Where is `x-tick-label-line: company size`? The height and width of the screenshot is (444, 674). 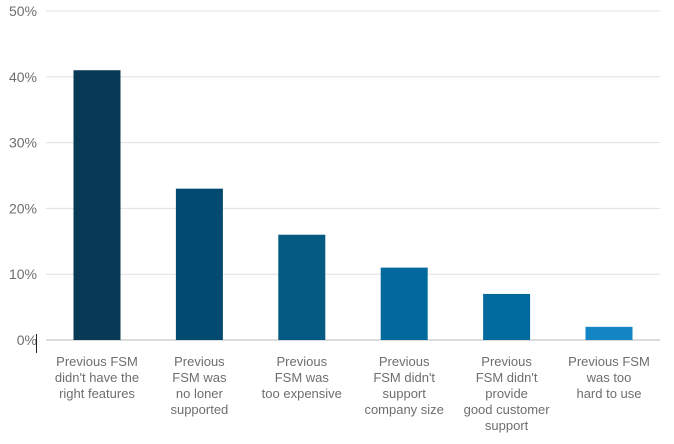 x-tick-label-line: company size is located at coordinates (404, 409).